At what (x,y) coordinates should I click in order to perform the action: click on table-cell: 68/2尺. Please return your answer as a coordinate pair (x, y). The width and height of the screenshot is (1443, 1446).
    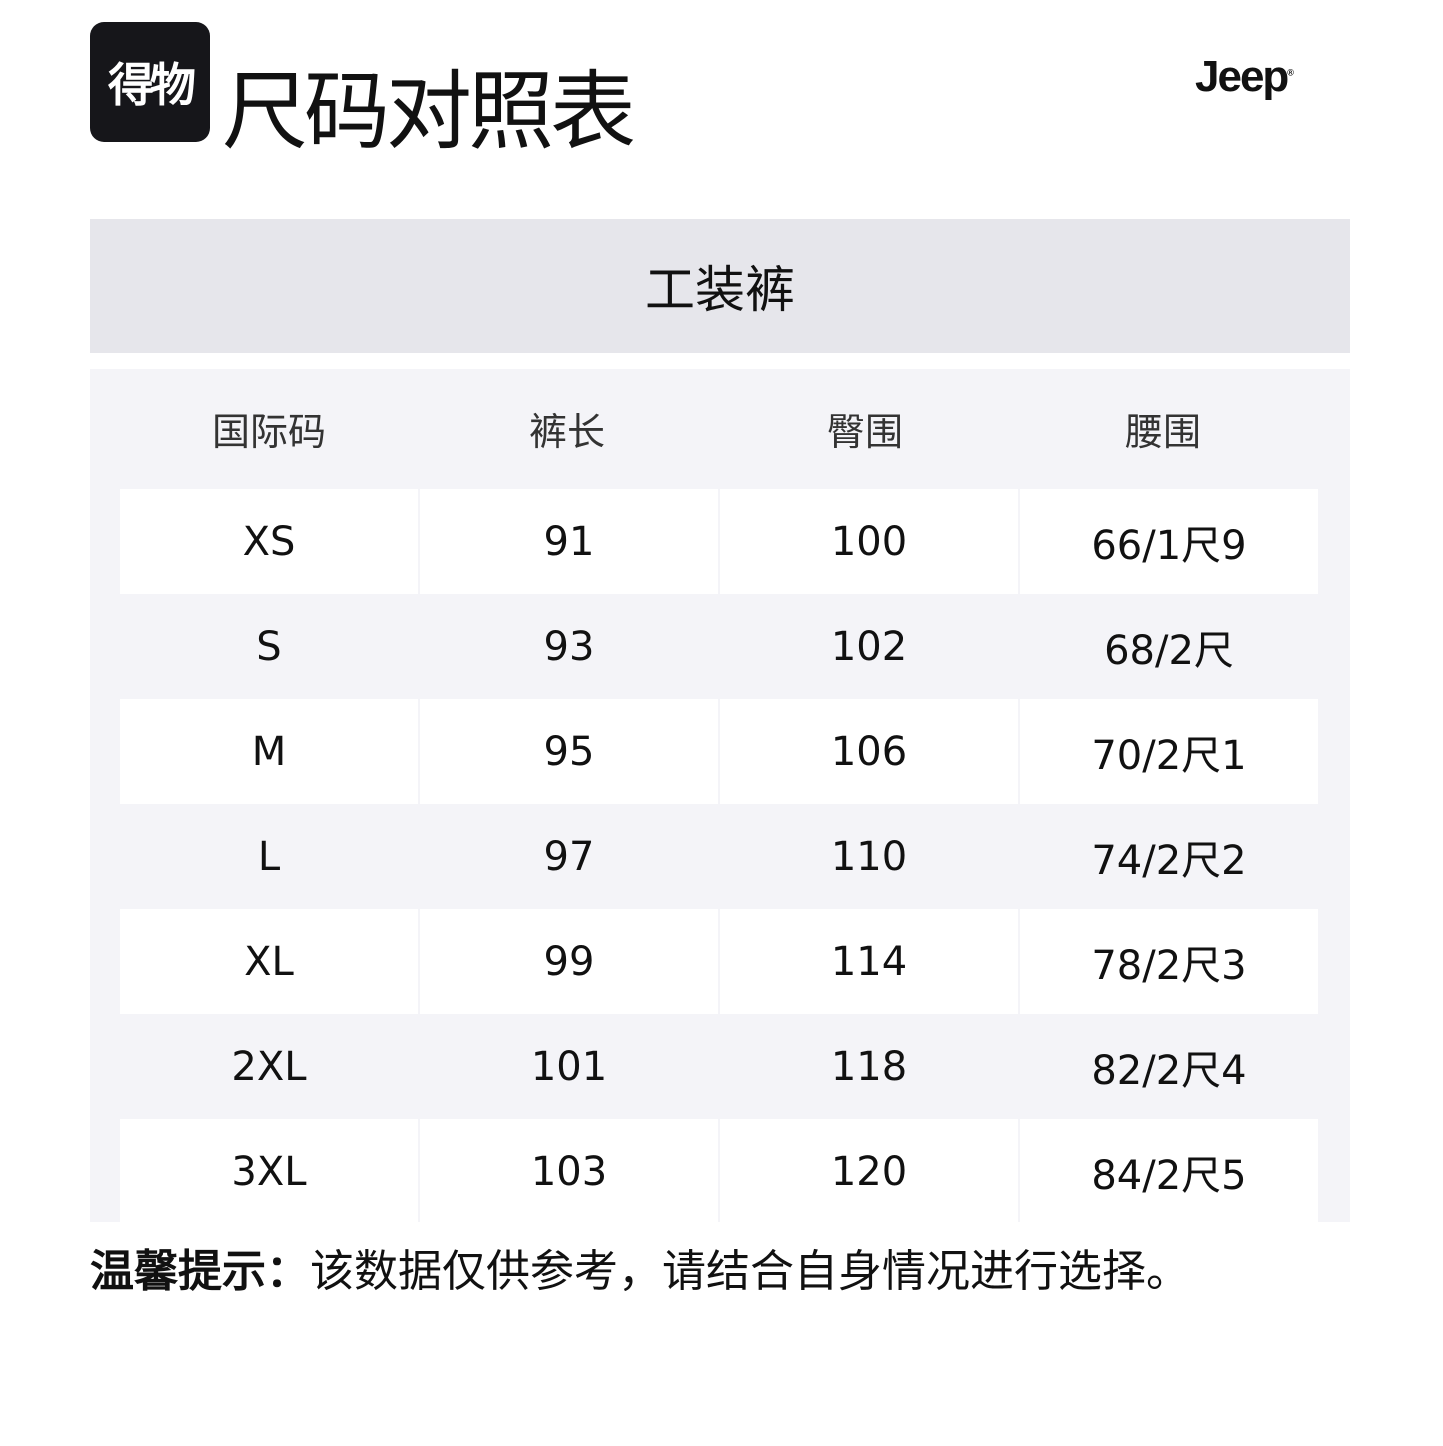
    Looking at the image, I should click on (1169, 650).